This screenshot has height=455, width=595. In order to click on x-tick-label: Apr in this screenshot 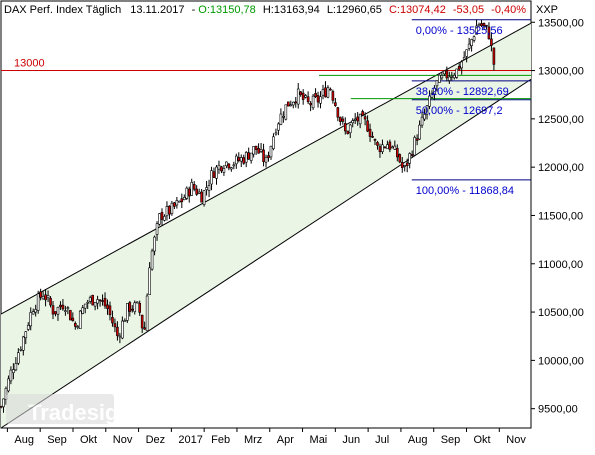, I will do `click(285, 440)`.